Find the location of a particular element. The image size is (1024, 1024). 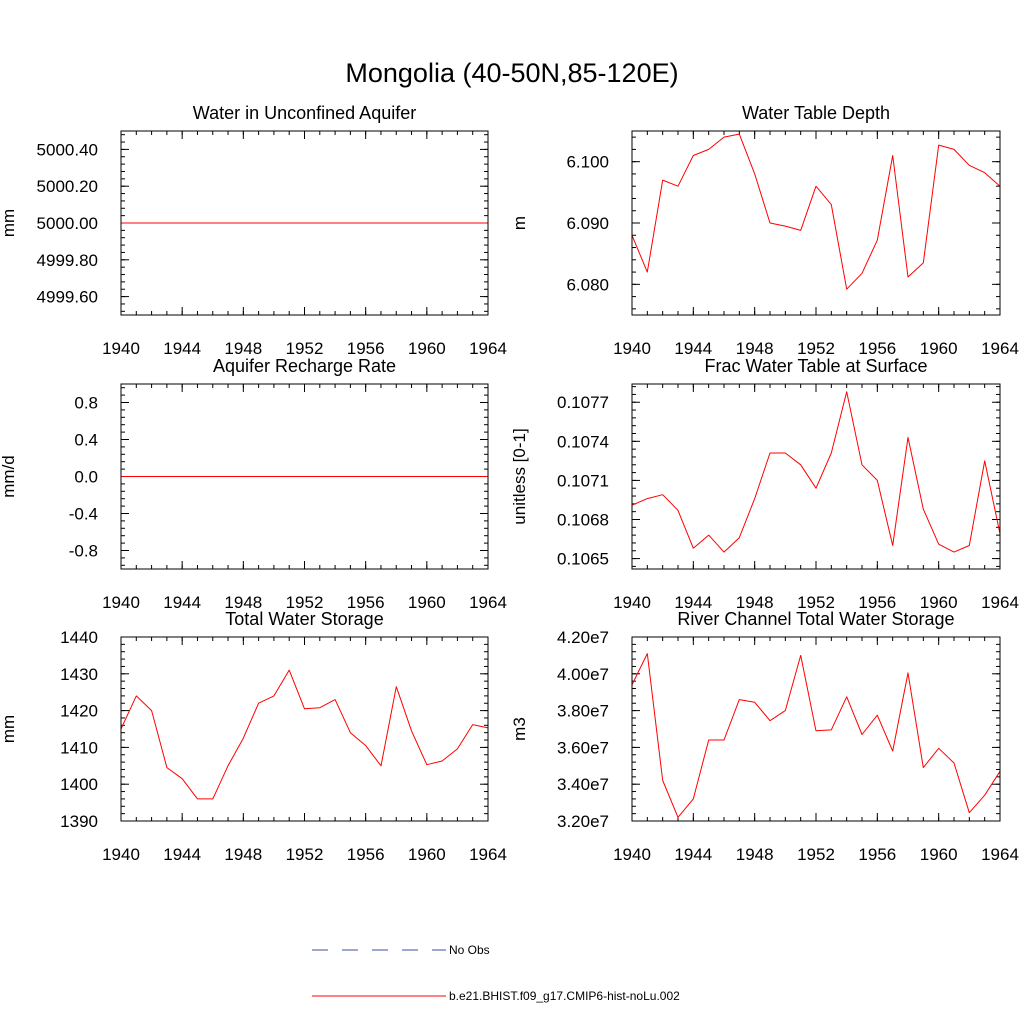

legend-label: b.e21.BHIST.f09_g17.CMIP6-hist-noLu.002 is located at coordinates (564, 996).